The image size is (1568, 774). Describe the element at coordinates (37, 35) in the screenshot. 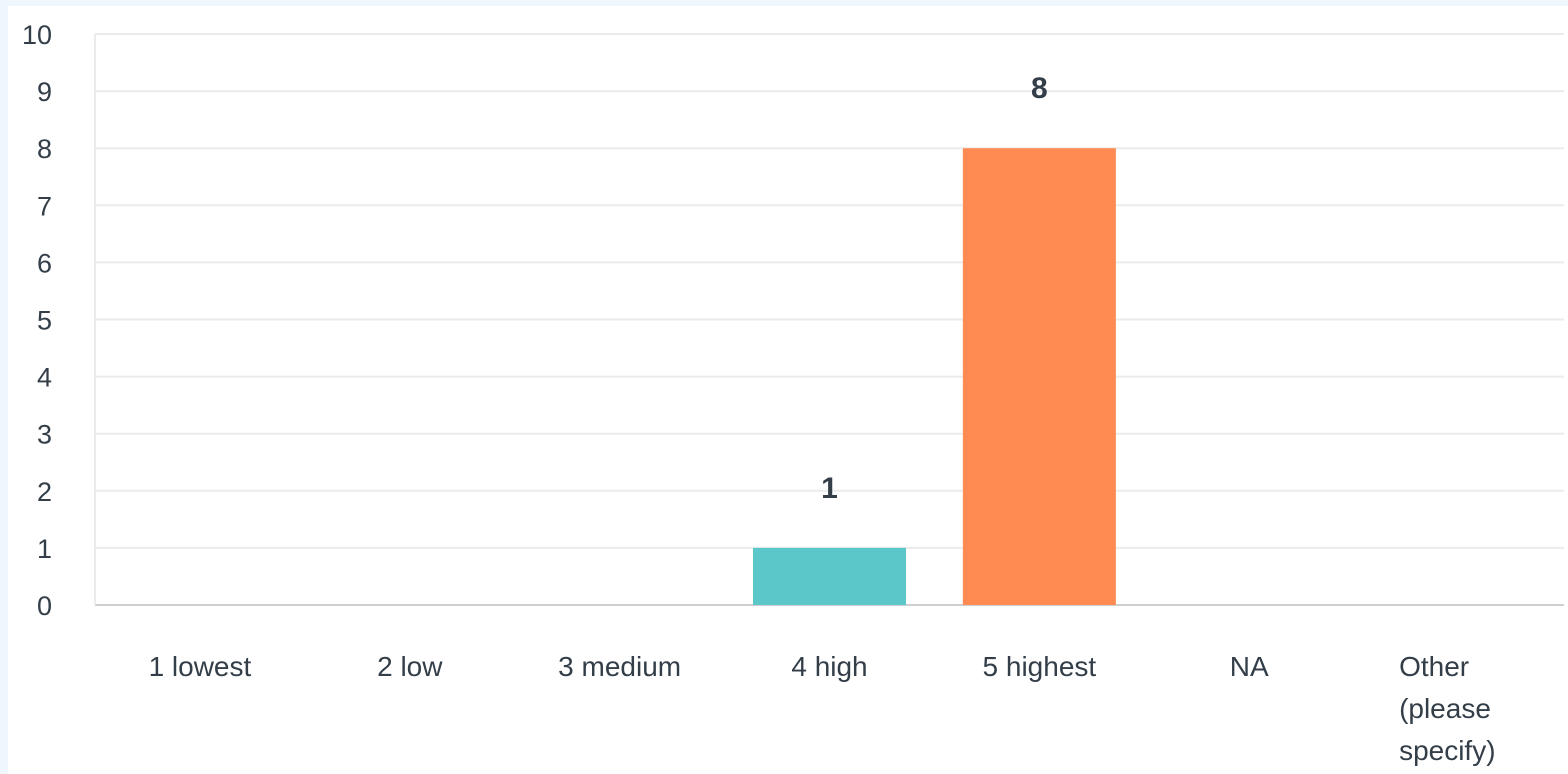

I see `y-tick-label: 10` at that location.